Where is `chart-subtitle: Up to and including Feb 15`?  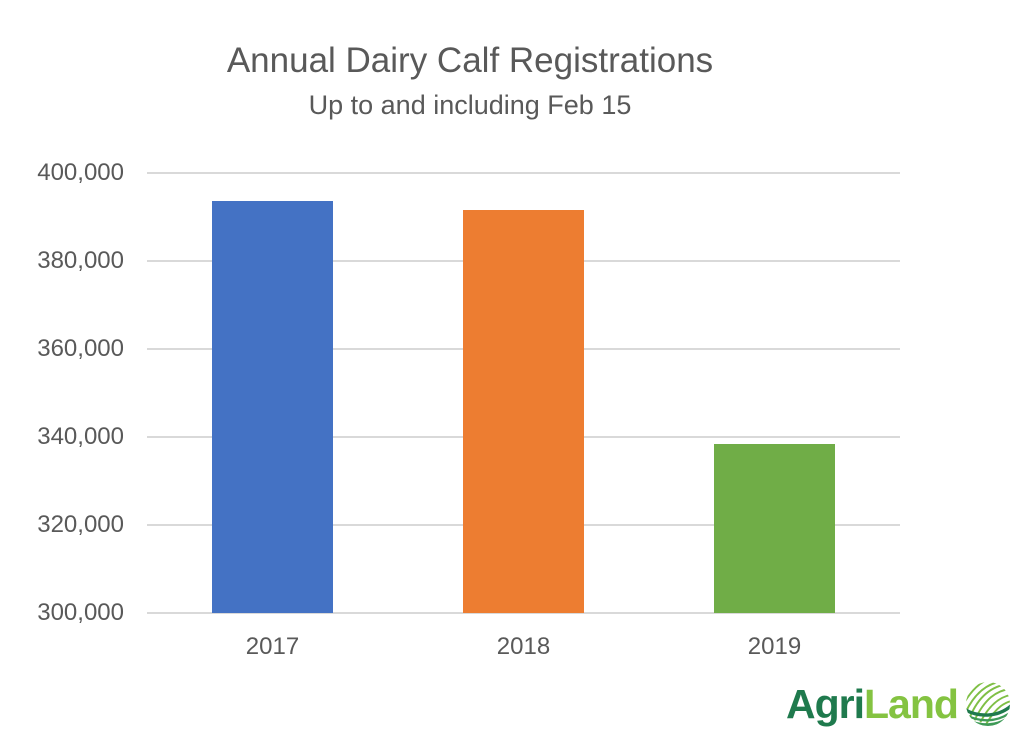
chart-subtitle: Up to and including Feb 15 is located at coordinates (470, 105).